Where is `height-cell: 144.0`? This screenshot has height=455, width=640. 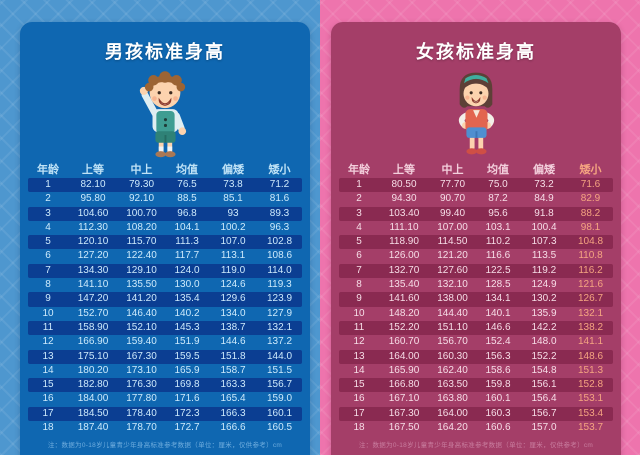
height-cell: 144.0 is located at coordinates (279, 356).